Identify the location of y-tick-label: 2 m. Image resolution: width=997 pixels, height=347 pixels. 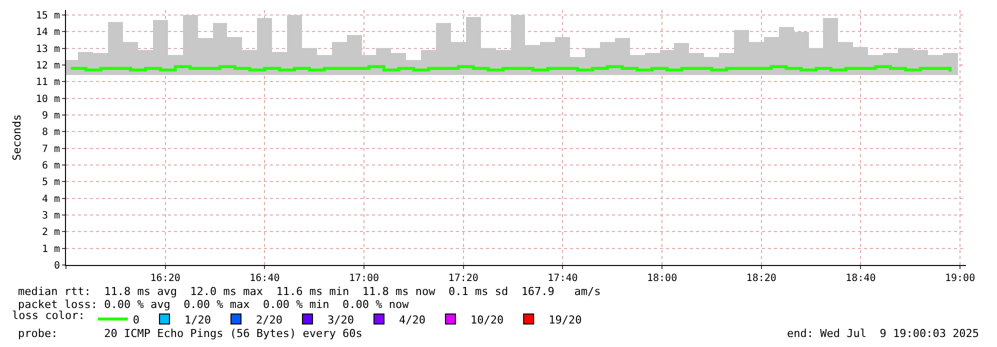
(51, 232).